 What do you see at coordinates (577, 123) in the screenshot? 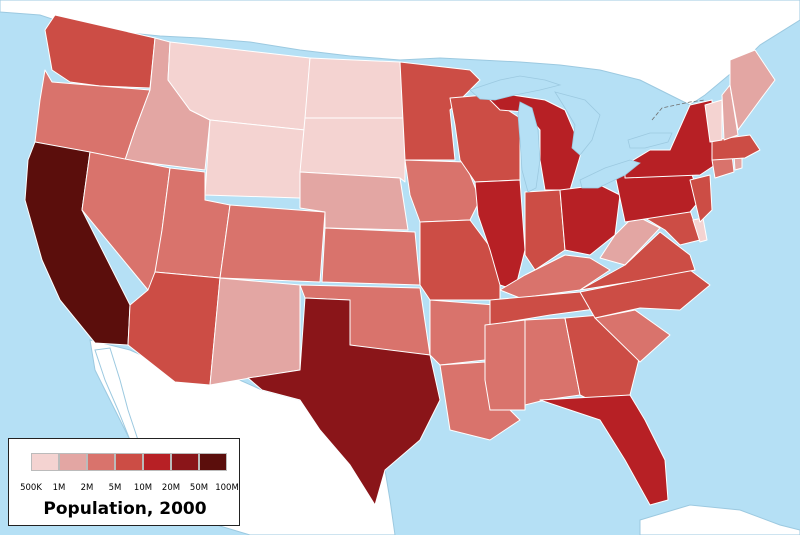
I see `lake-huron` at bounding box center [577, 123].